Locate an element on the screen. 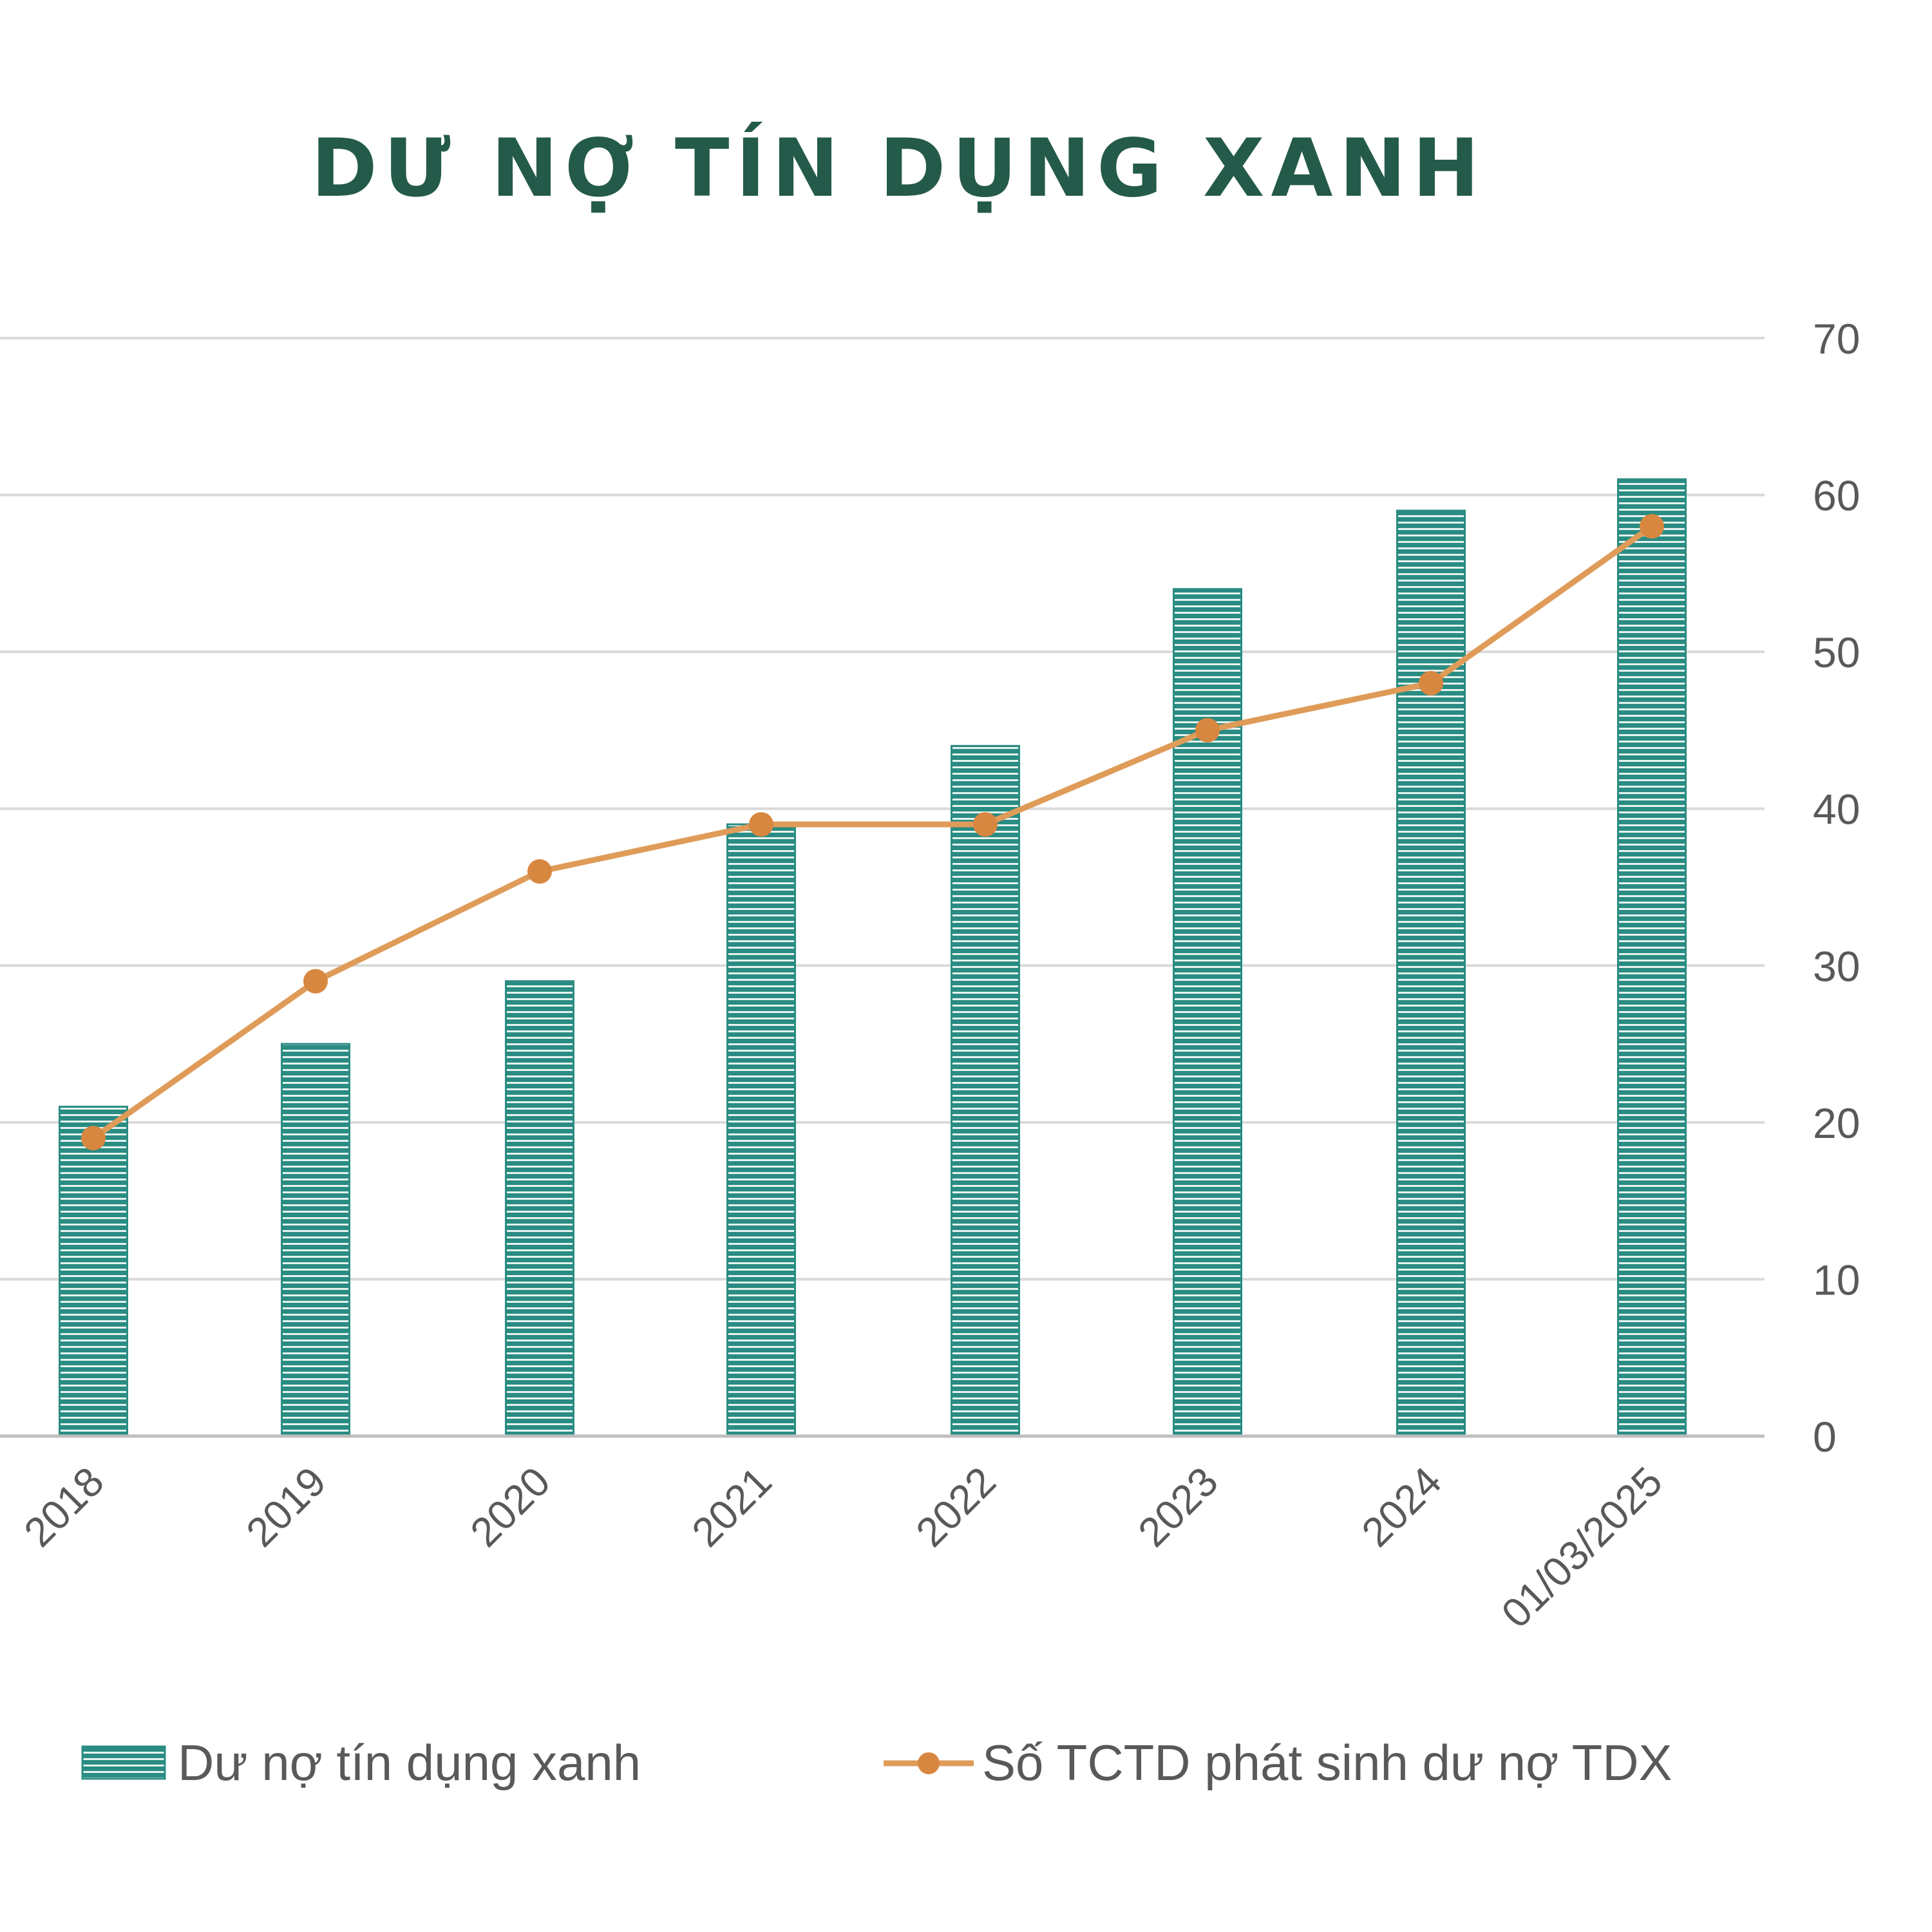  y-tick-label: 0 is located at coordinates (1825, 1437).